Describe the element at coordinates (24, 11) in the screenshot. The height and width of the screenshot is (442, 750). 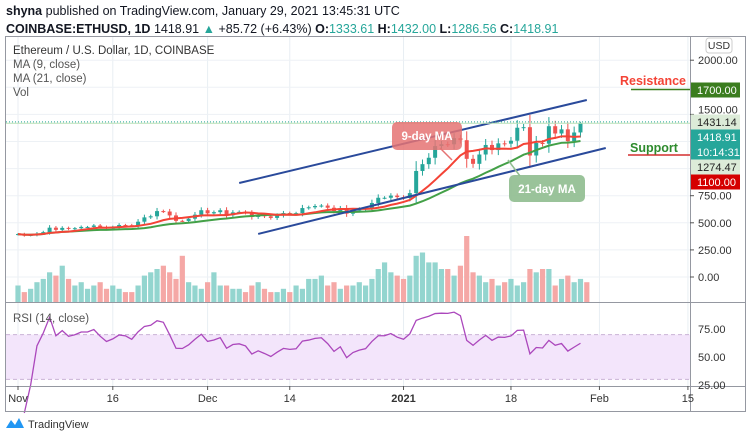
I see `author: shyna` at that location.